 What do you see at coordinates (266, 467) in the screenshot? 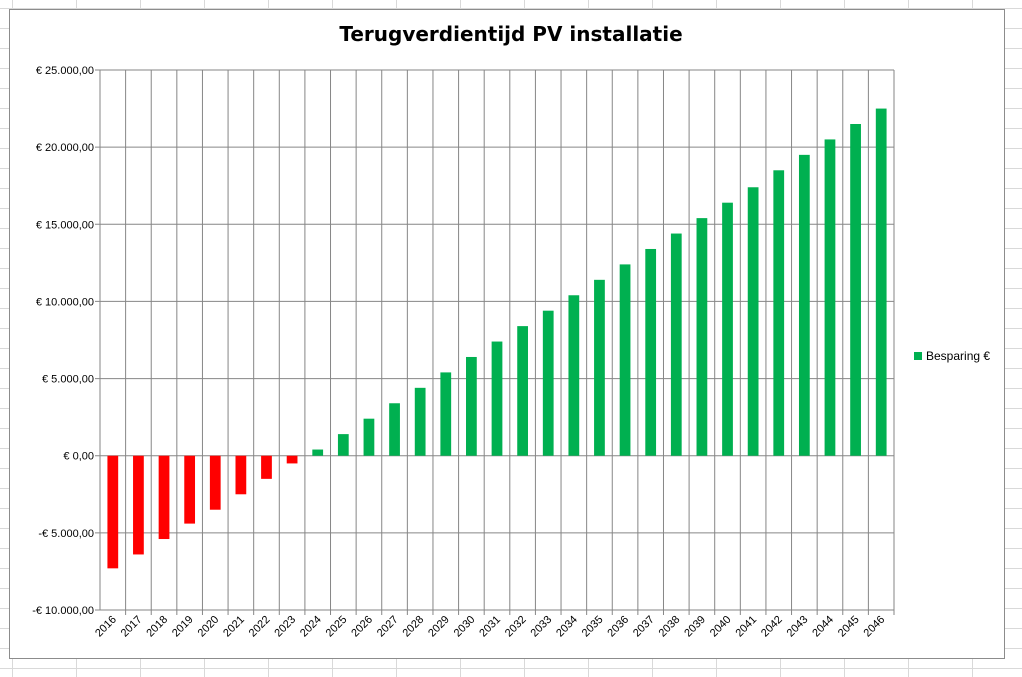
I see `bar-2022` at bounding box center [266, 467].